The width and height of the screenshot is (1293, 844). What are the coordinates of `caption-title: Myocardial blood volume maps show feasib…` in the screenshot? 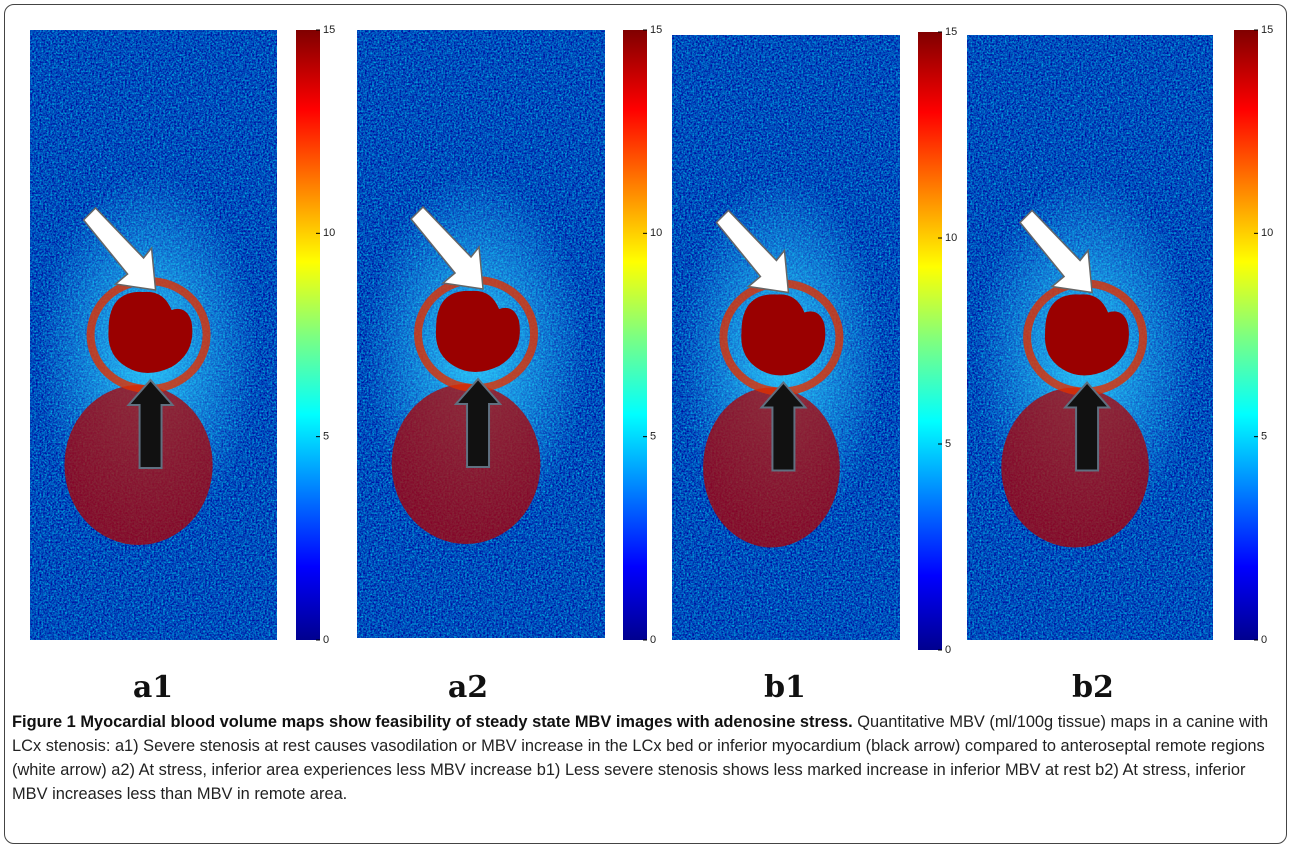 It's located at (466, 722).